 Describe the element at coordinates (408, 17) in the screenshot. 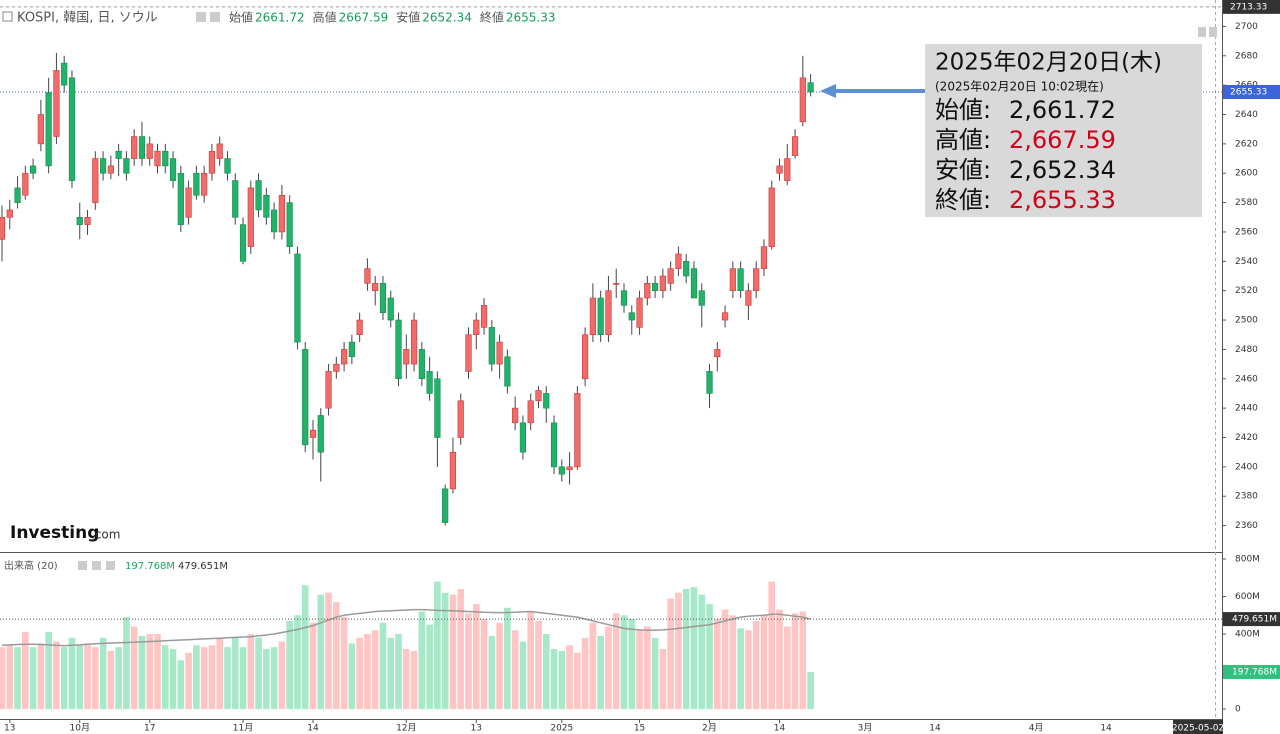

I see `header-label: 安値` at that location.